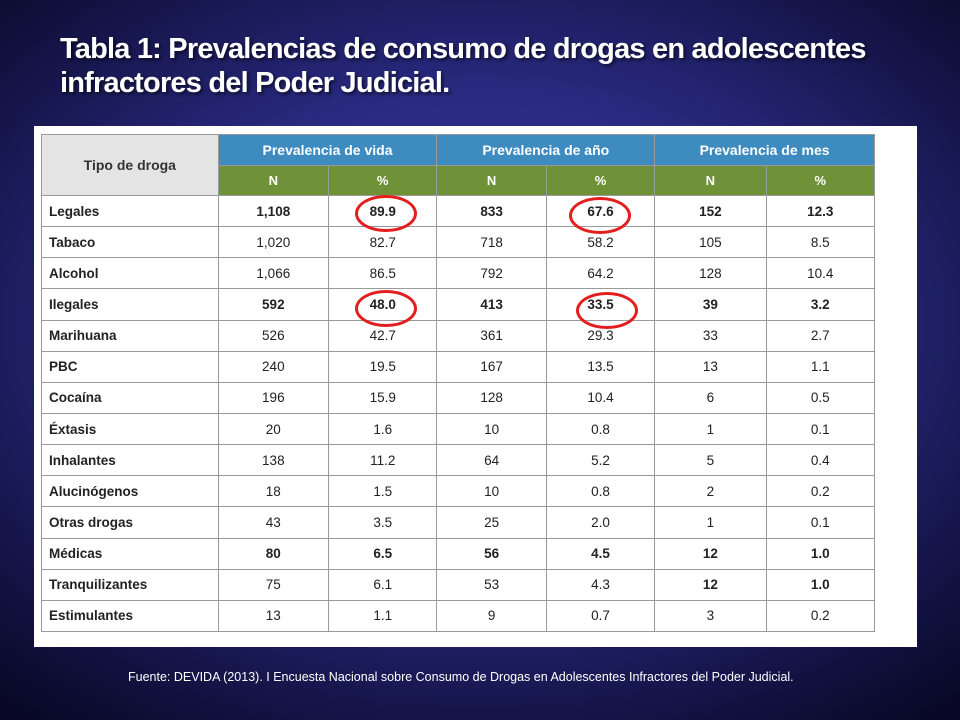  What do you see at coordinates (273, 522) in the screenshot?
I see `table-cell: 43` at bounding box center [273, 522].